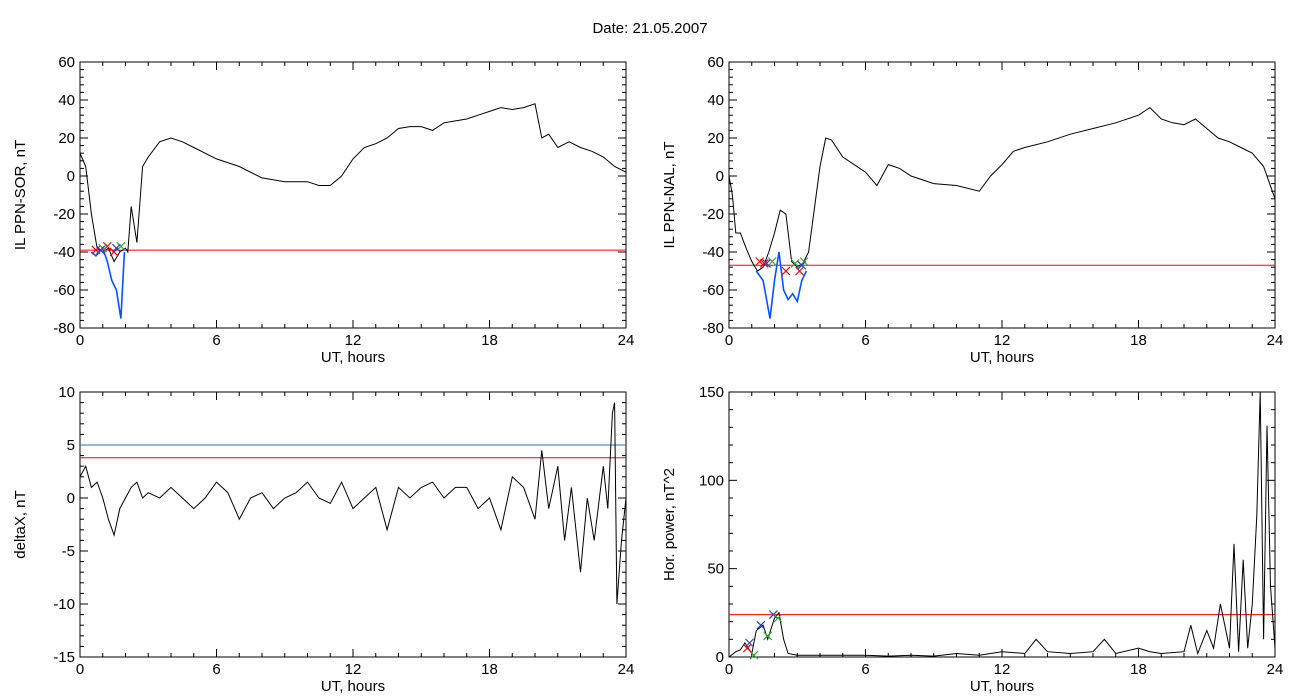 This screenshot has width=1300, height=700. I want to click on y-axis-label: IL PPN-SOR, nT, so click(20, 195).